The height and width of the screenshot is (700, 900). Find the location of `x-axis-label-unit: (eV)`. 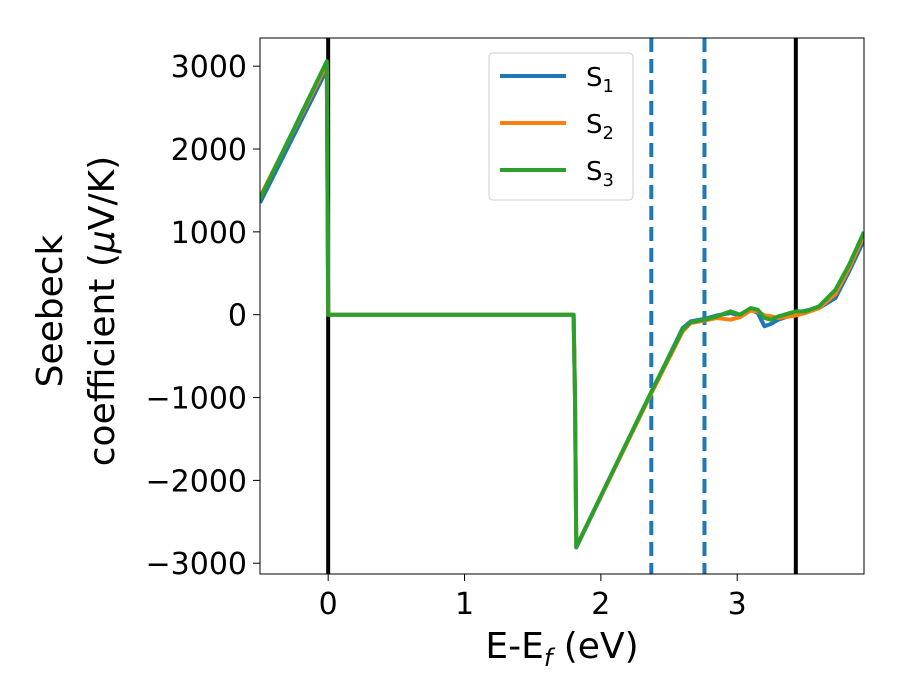

x-axis-label-unit: (eV) is located at coordinates (595, 646).